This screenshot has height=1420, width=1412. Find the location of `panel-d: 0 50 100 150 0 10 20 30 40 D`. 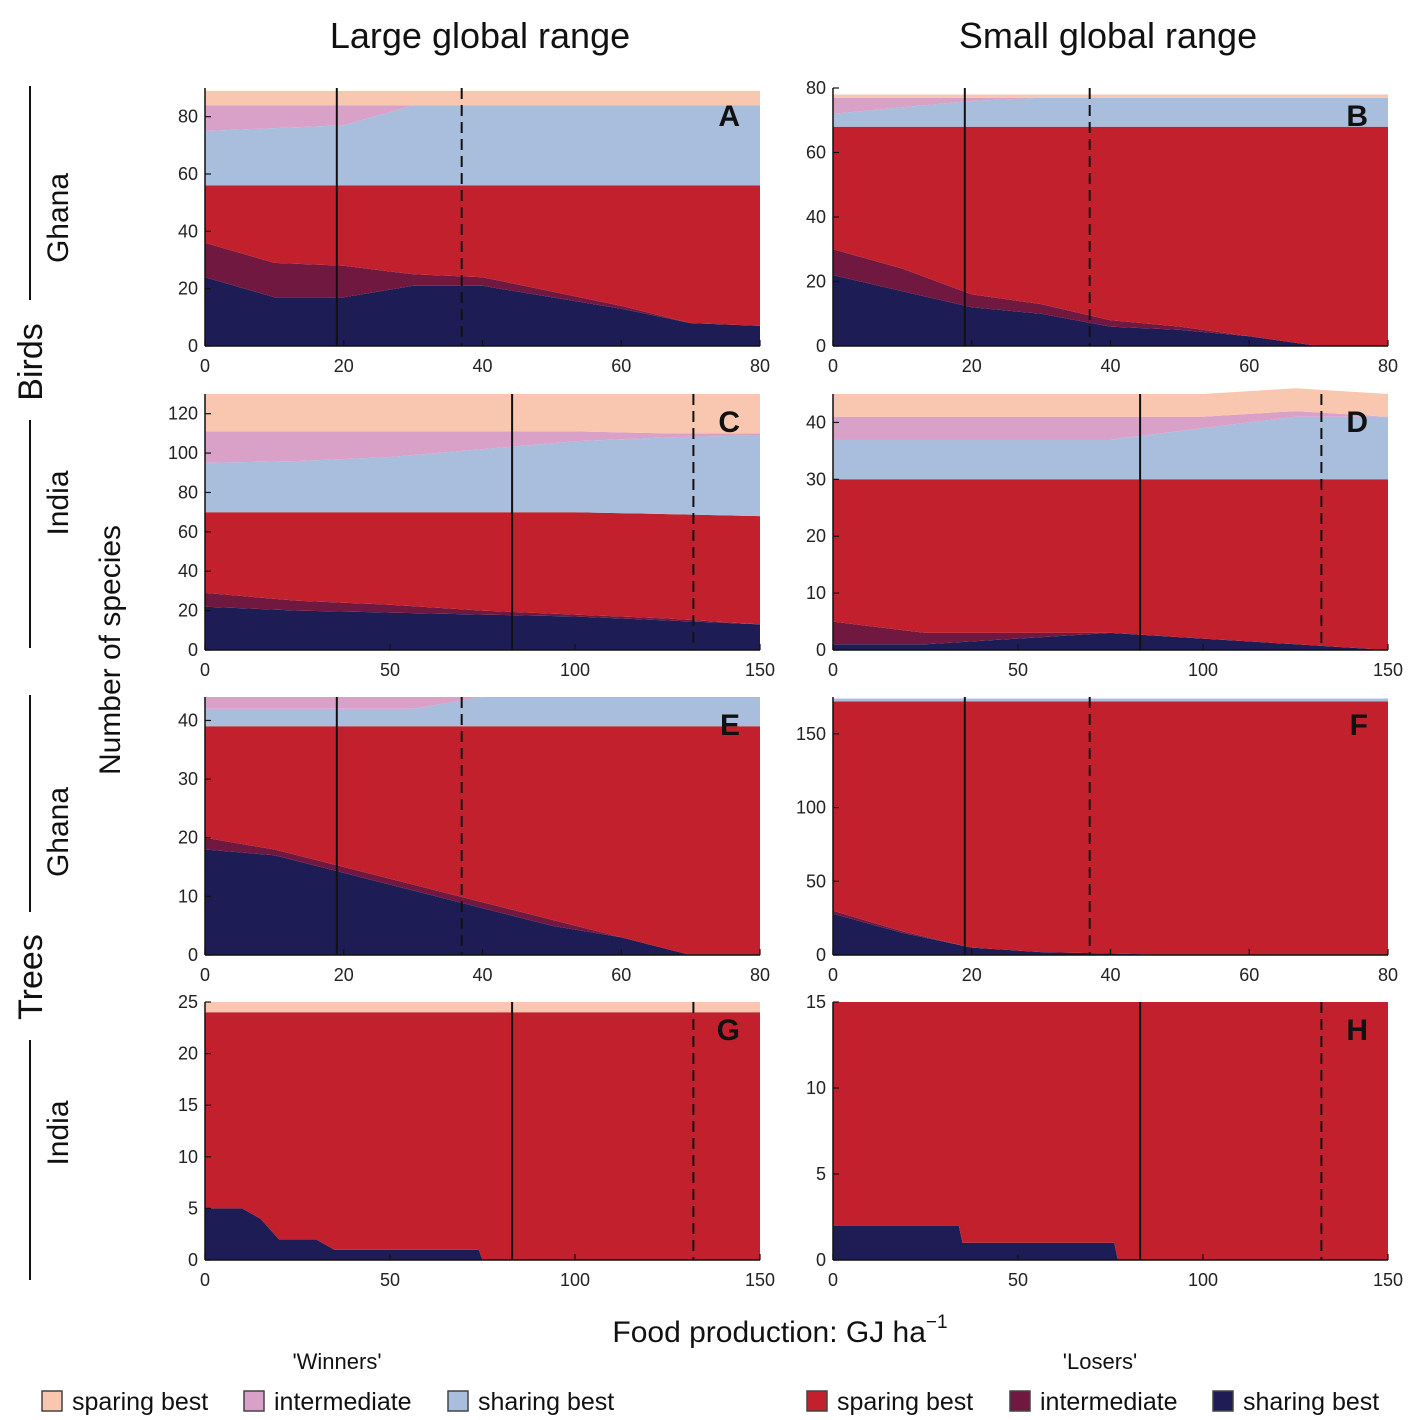

panel-d: 0 50 100 150 0 10 20 30 40 D is located at coordinates (1104, 534).